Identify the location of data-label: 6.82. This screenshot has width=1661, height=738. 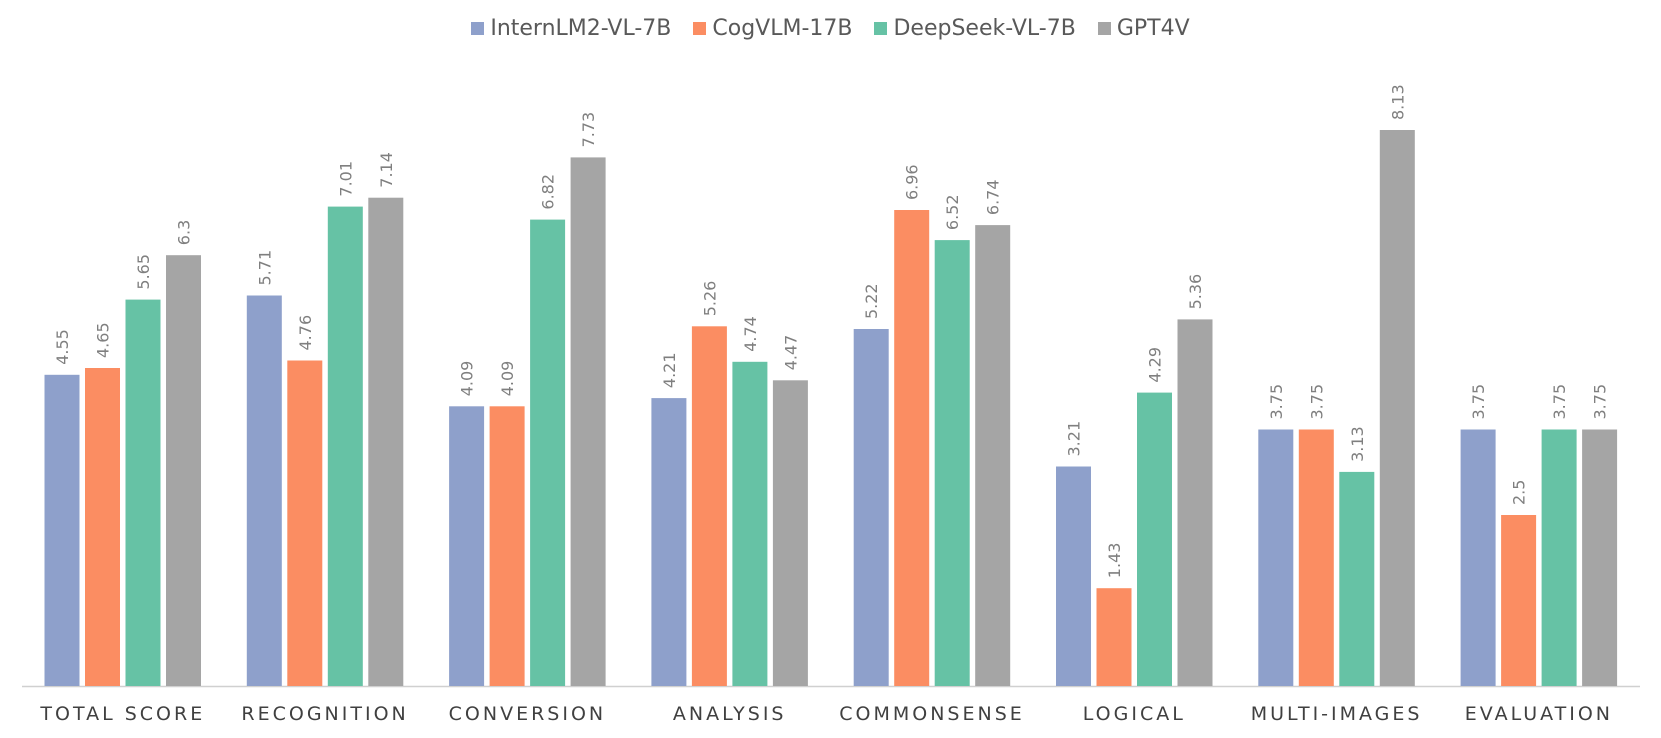
(548, 192).